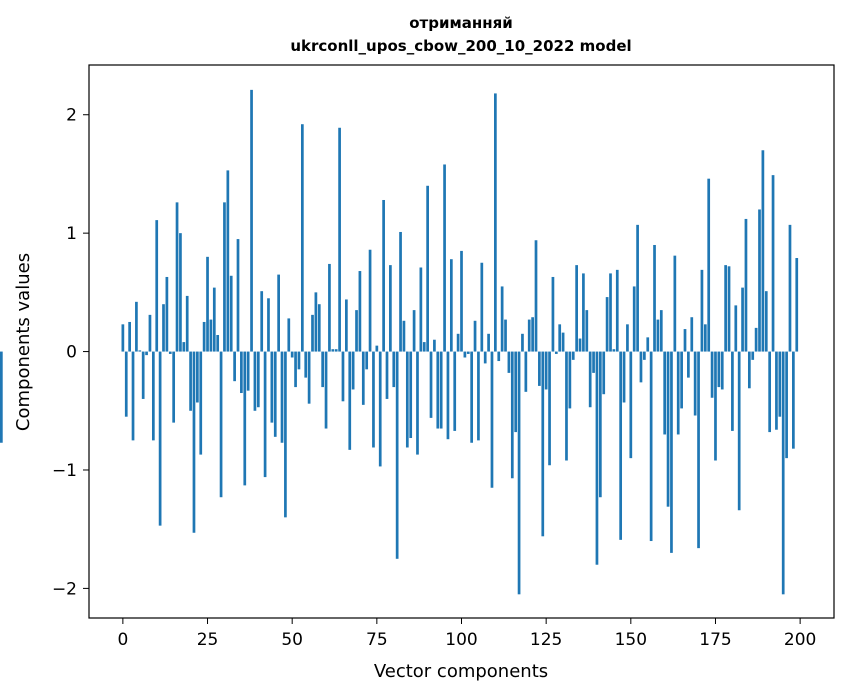 The height and width of the screenshot is (696, 847). What do you see at coordinates (292, 640) in the screenshot?
I see `x-tick-label: 50` at bounding box center [292, 640].